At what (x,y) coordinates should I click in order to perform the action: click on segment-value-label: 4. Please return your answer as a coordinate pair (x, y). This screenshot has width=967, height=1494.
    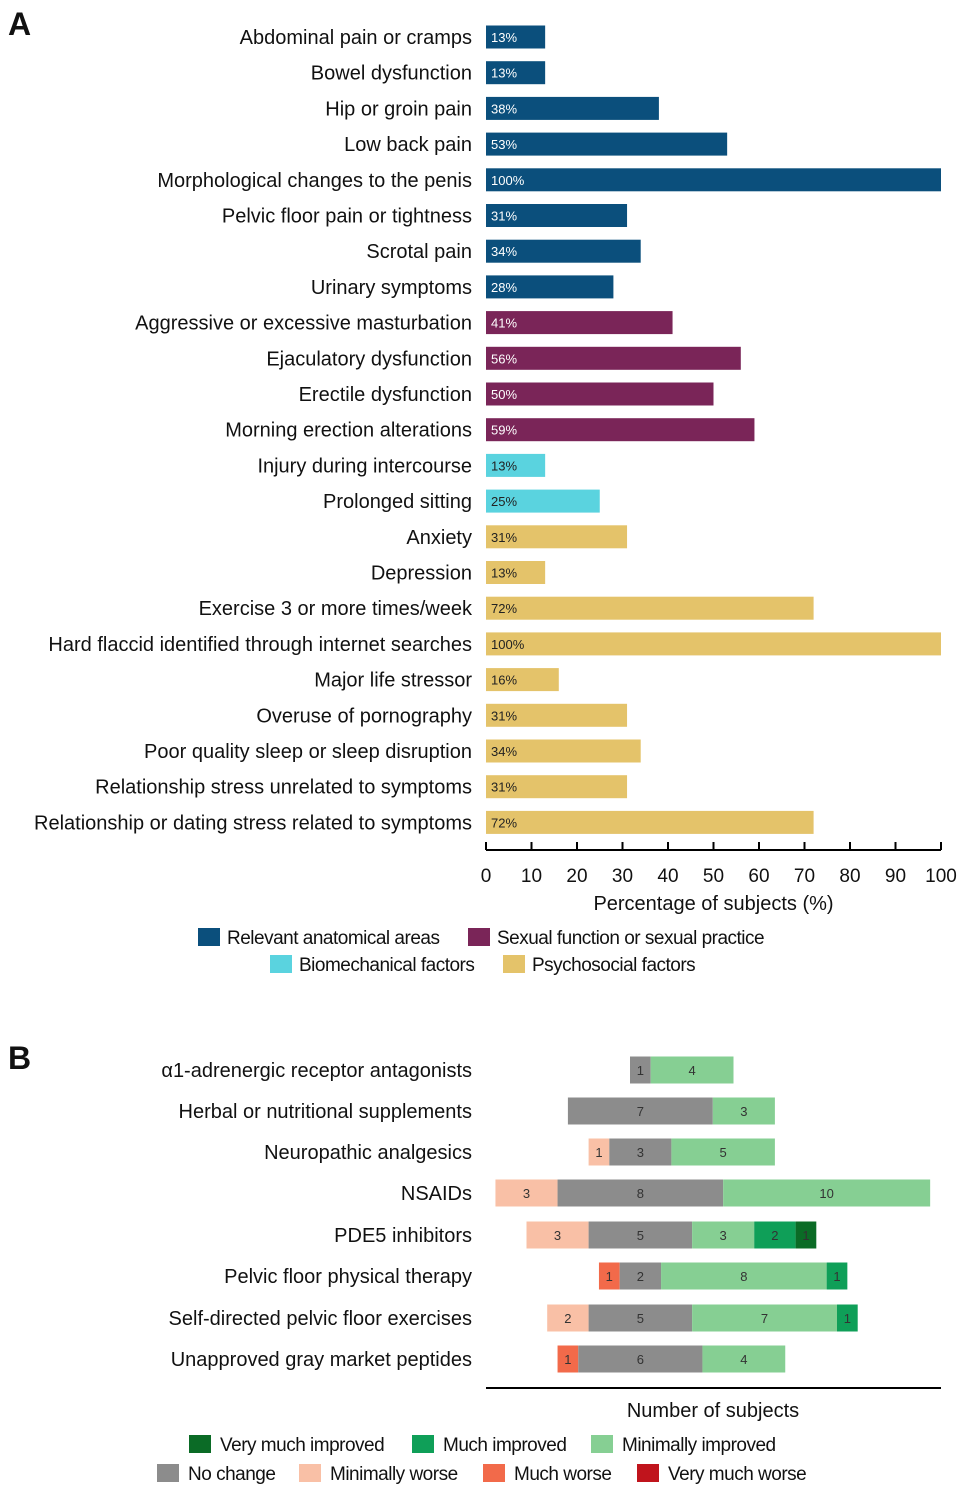
    Looking at the image, I should click on (743, 1359).